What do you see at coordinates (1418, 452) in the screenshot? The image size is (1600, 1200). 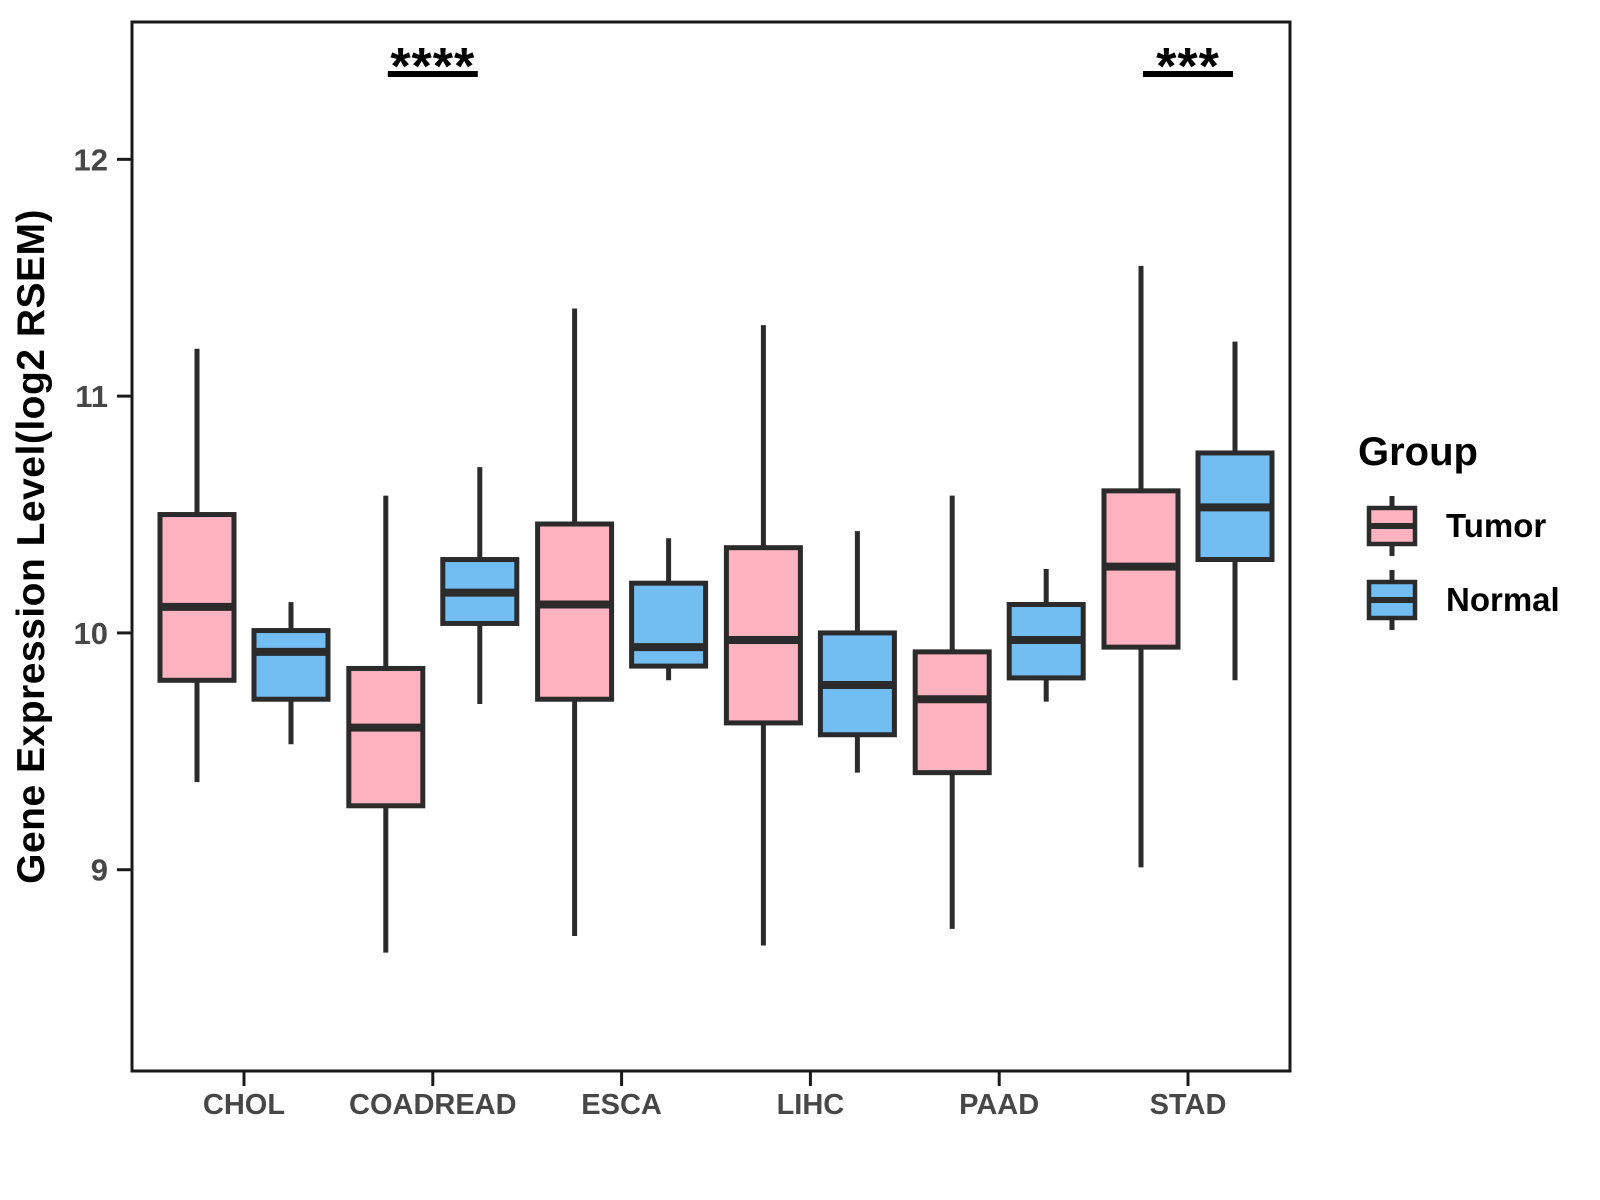 I see `legend-title: Group` at bounding box center [1418, 452].